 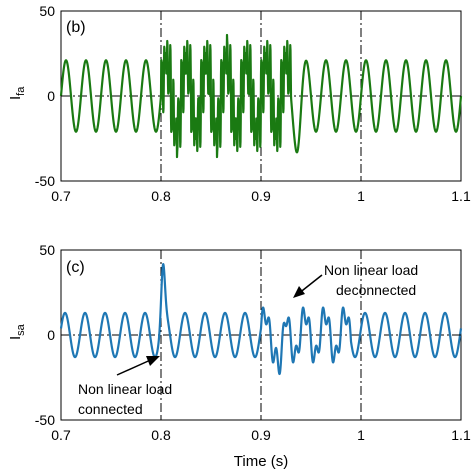 I want to click on annotation-connected: Non linear load connected, so click(x=127, y=386).